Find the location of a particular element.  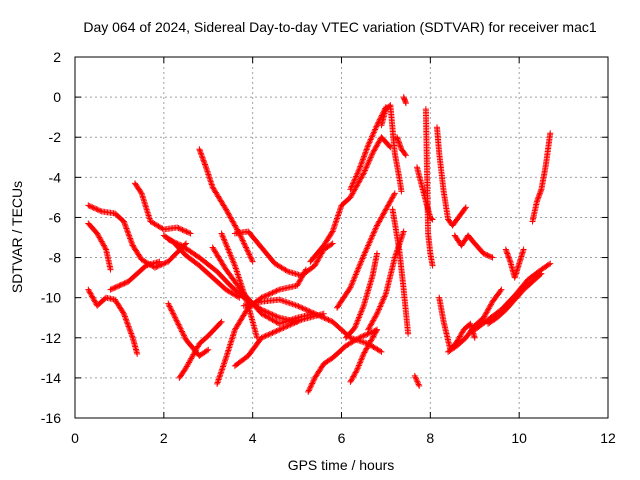

series-track16 is located at coordinates (279, 339).